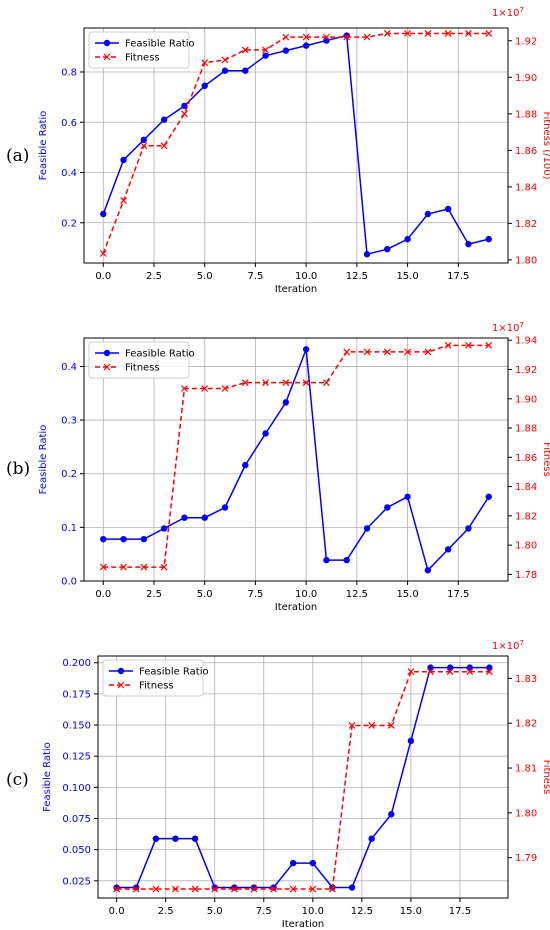 The height and width of the screenshot is (930, 550). What do you see at coordinates (18, 469) in the screenshot?
I see `panel-label-b: (b)` at bounding box center [18, 469].